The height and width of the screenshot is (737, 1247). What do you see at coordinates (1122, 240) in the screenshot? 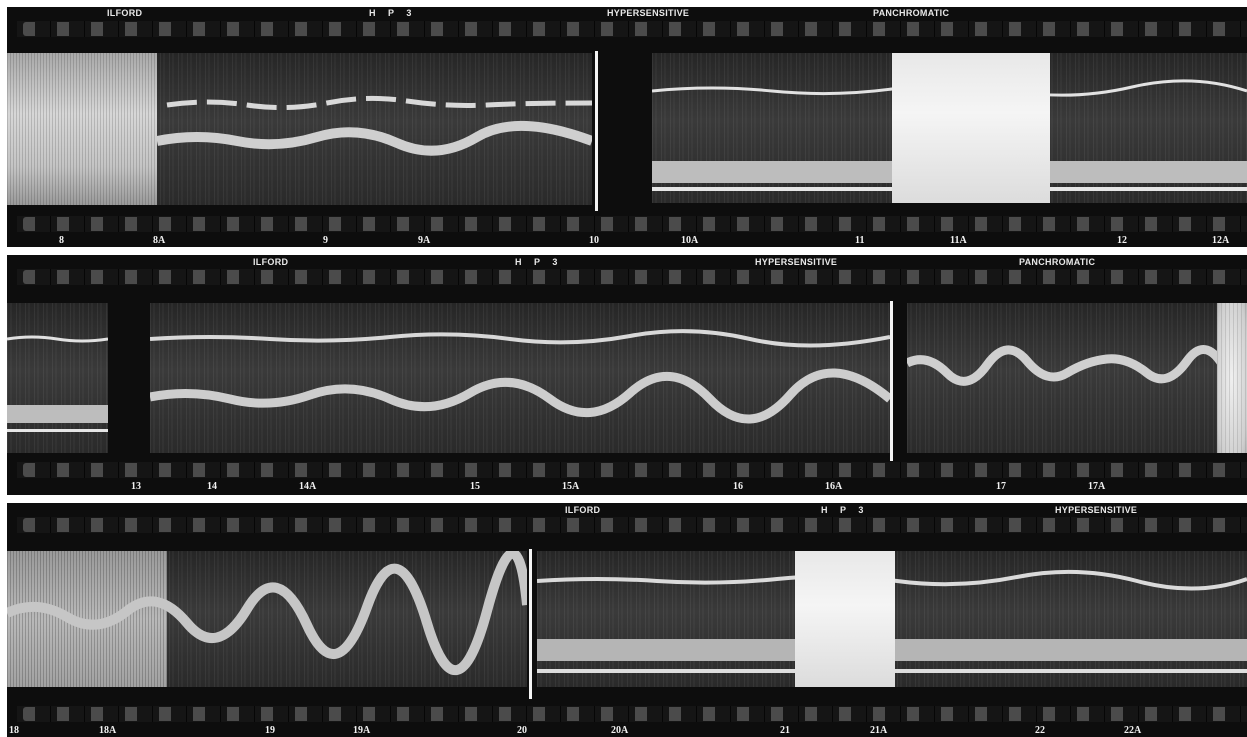
I see `frame-number: 12` at bounding box center [1122, 240].